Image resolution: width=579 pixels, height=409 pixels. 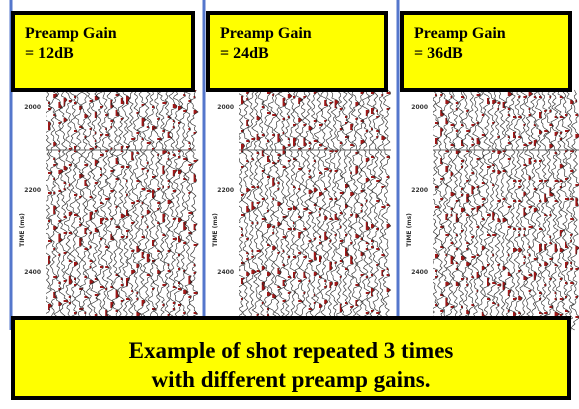 What do you see at coordinates (291, 350) in the screenshot?
I see `caption-line: Example of shot repeated 3 times` at bounding box center [291, 350].